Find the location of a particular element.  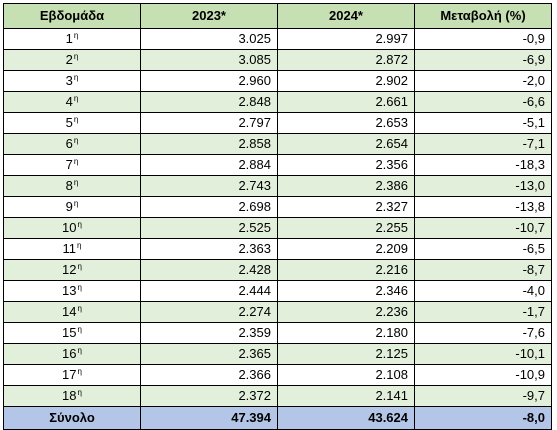

change-cell: -1,7 is located at coordinates (483, 312).